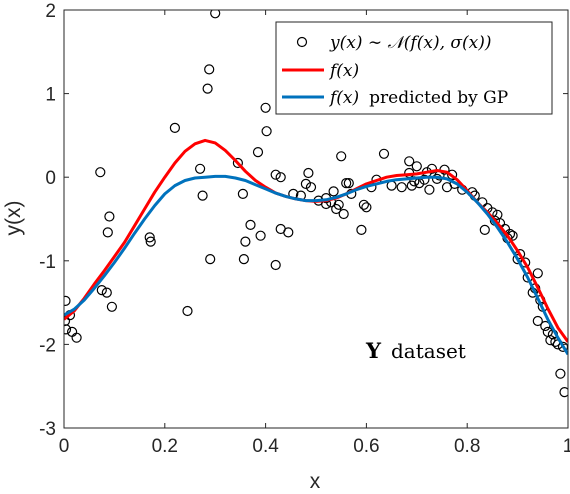  I want to click on legend-label-gp-text: predicted by GP, so click(438, 98).